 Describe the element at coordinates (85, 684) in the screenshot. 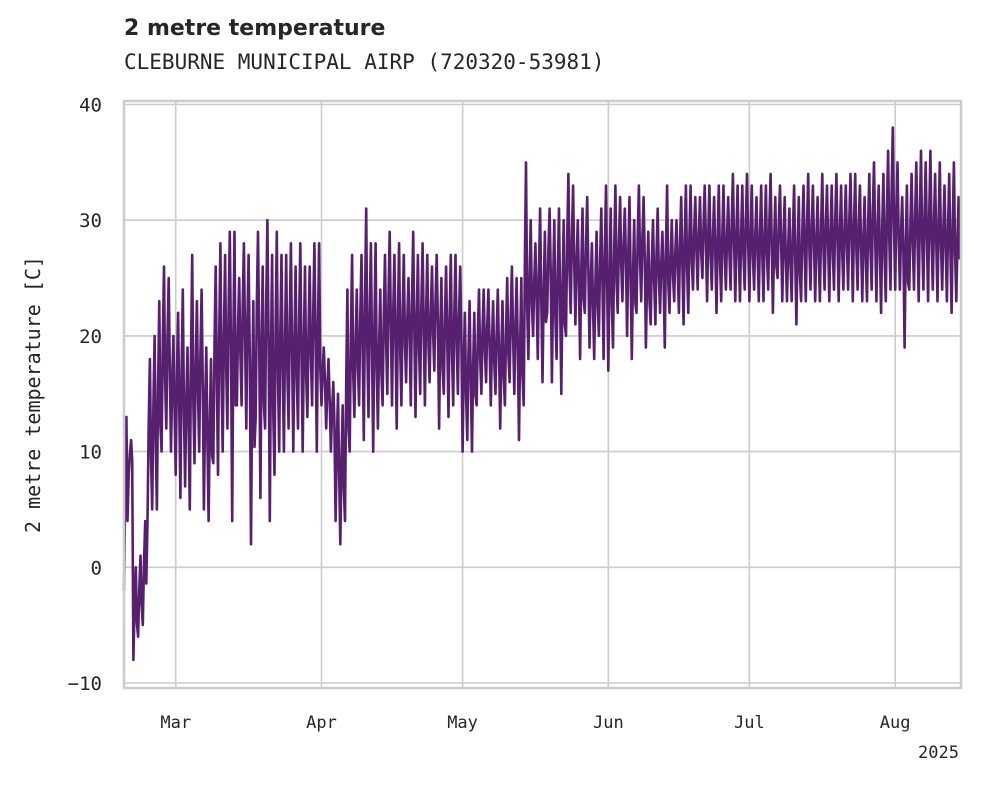

I see `y-tick-label: −10` at that location.